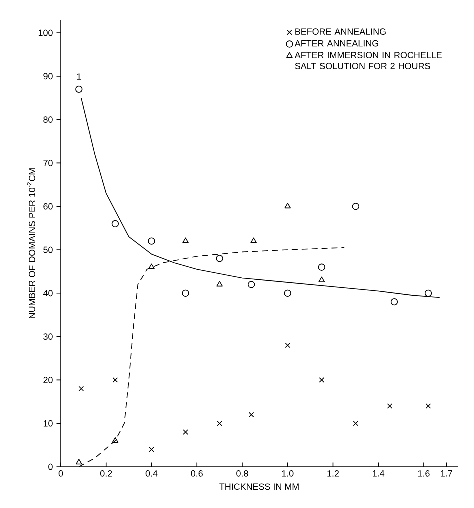  What do you see at coordinates (379, 473) in the screenshot?
I see `x-tick-label: 1.4` at bounding box center [379, 473].